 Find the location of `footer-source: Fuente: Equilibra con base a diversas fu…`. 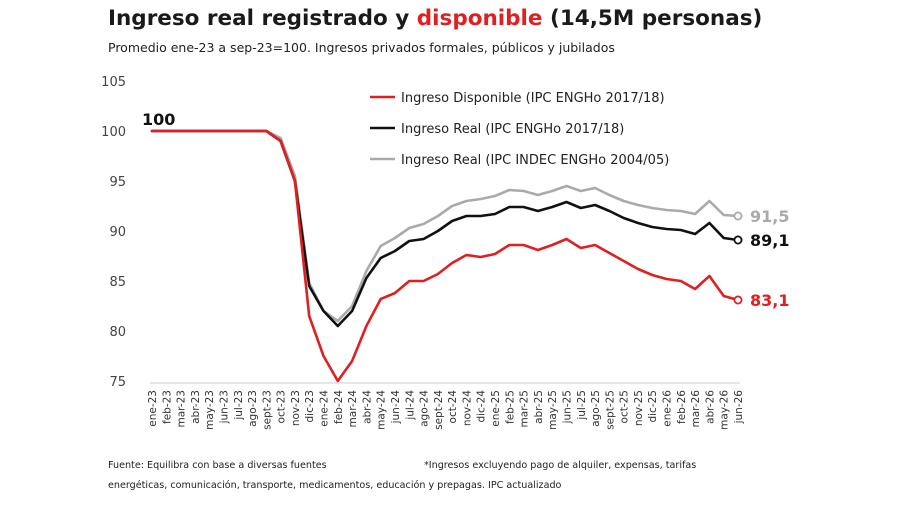

footer-source: Fuente: Equilibra con base a diversas fu… is located at coordinates (217, 465).